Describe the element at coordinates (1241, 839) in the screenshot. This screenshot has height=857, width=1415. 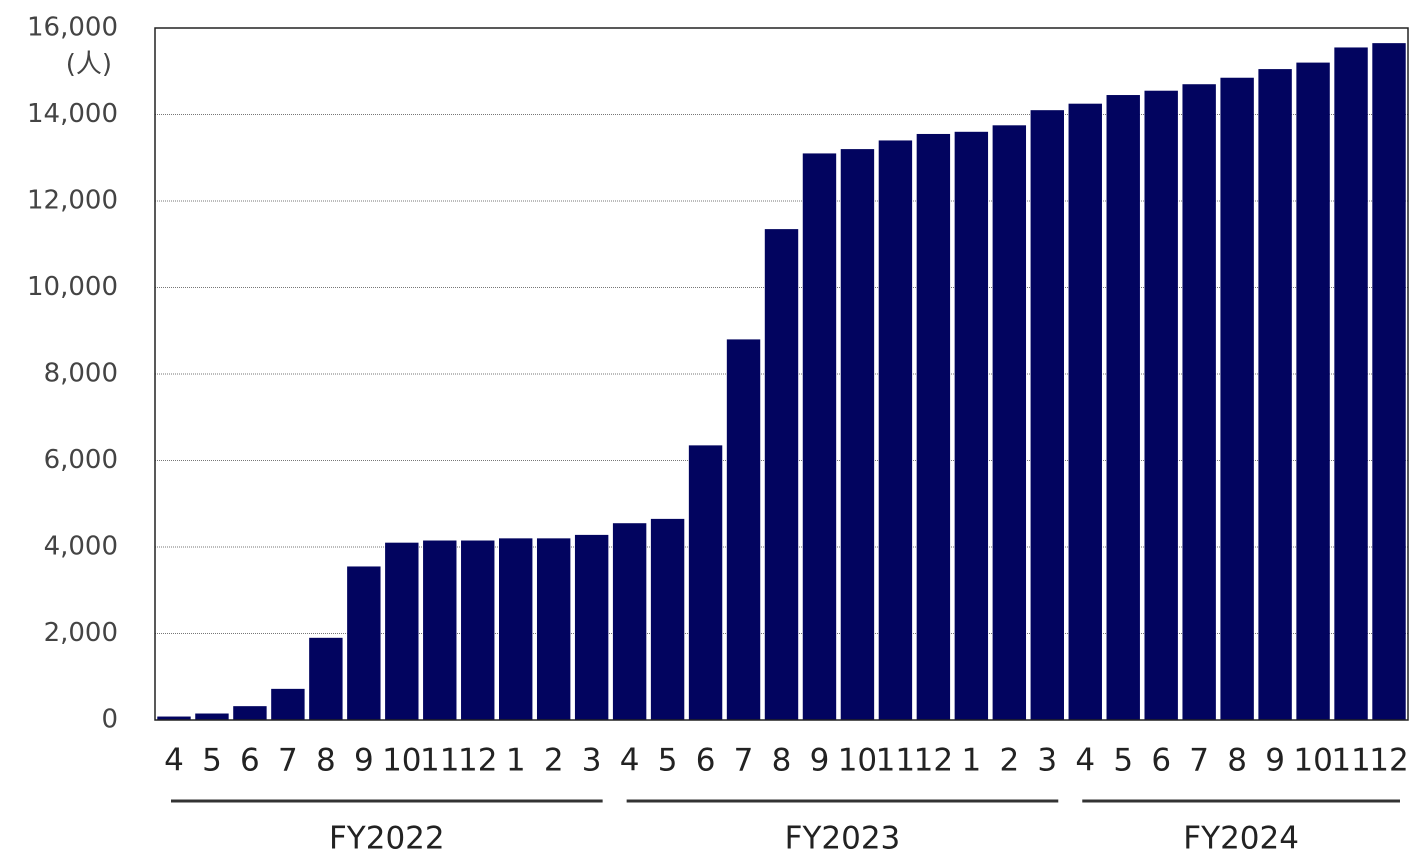
I see `group-label: FY2024` at that location.